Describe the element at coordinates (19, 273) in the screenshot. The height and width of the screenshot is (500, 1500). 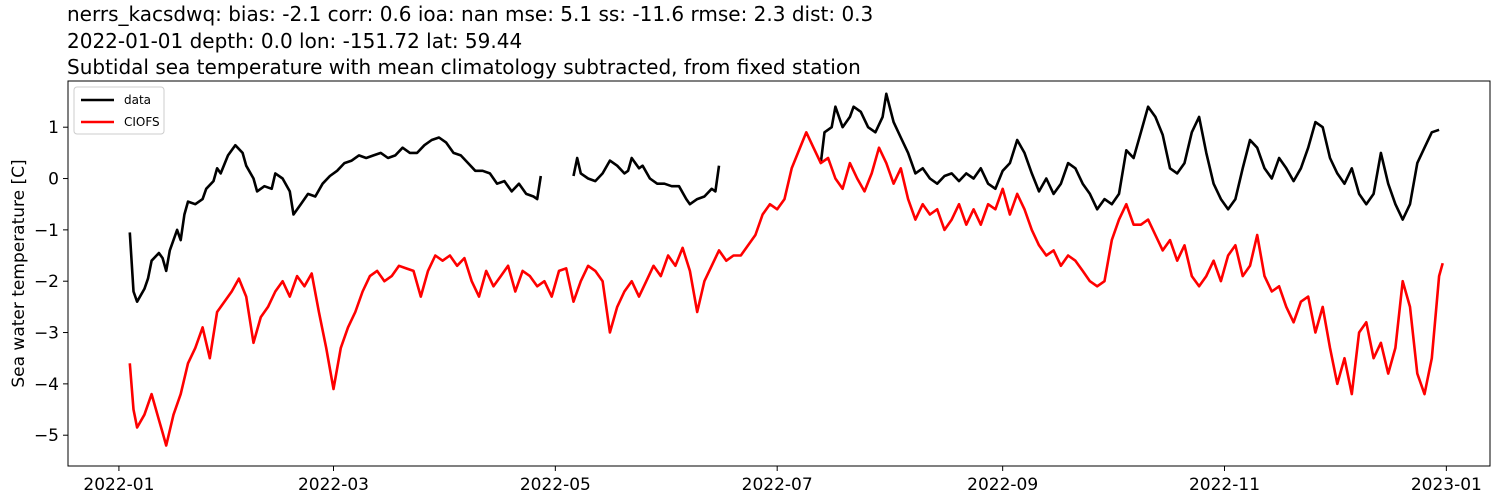
I see `y-axis-label: Sea water temperature [C]` at that location.